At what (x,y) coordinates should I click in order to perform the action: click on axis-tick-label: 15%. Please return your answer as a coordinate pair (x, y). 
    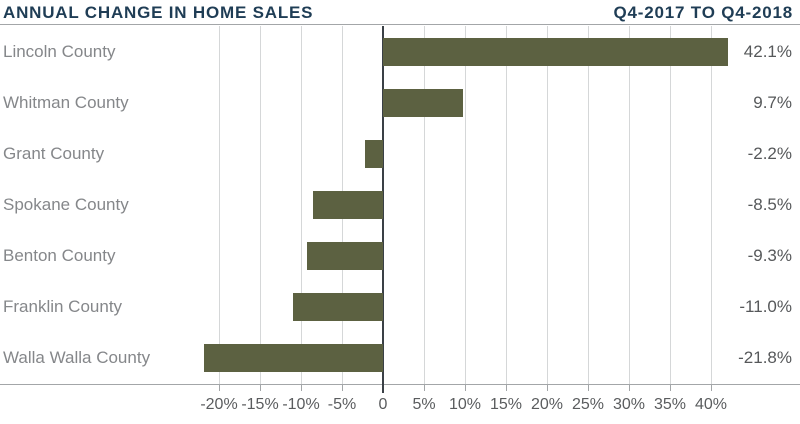
    Looking at the image, I should click on (506, 404).